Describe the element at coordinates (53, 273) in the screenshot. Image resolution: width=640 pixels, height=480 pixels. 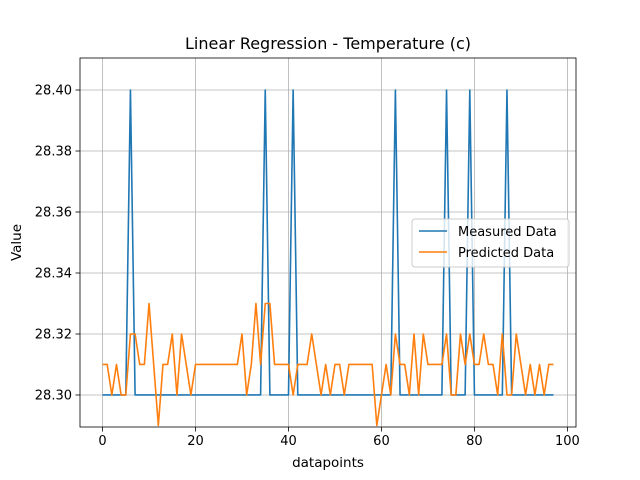
I see `y-tick-label: 28.34` at that location.